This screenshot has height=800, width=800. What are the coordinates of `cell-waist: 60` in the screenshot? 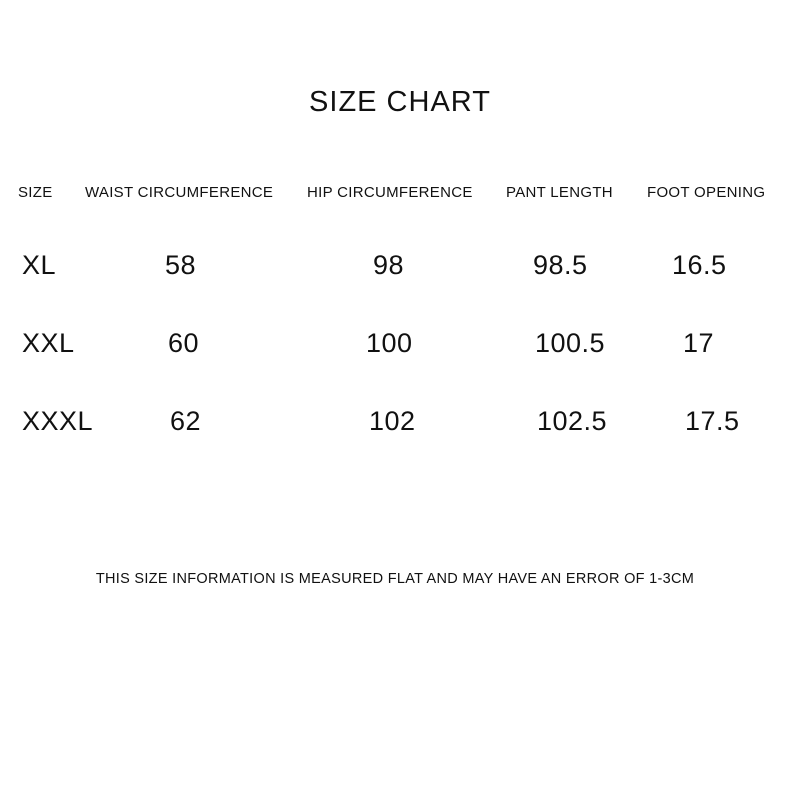 It's located at (184, 343).